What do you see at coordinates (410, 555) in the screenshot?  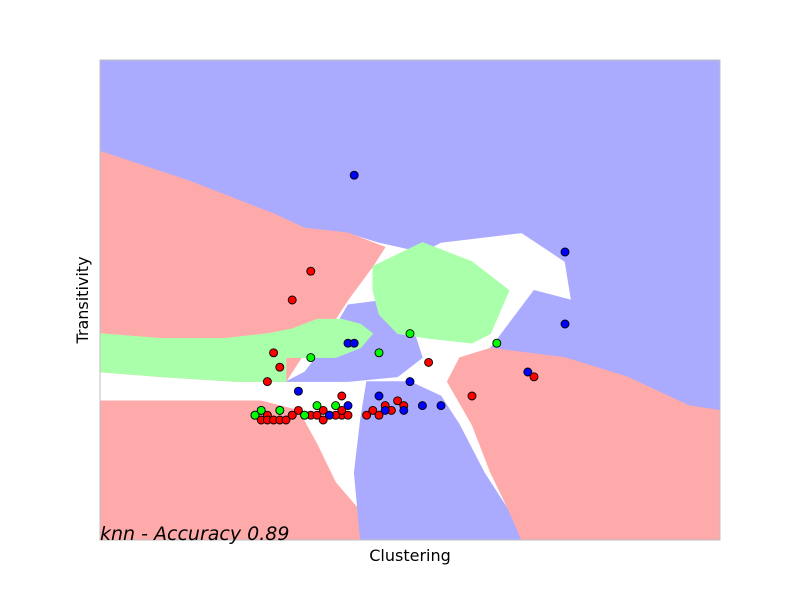 I see `x-axis-label: Clustering` at bounding box center [410, 555].